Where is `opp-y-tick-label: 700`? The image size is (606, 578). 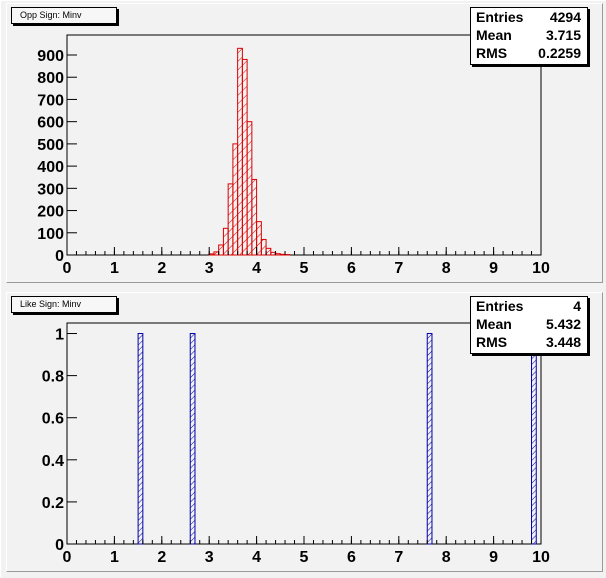
opp-y-tick-label: 700 is located at coordinates (50, 100).